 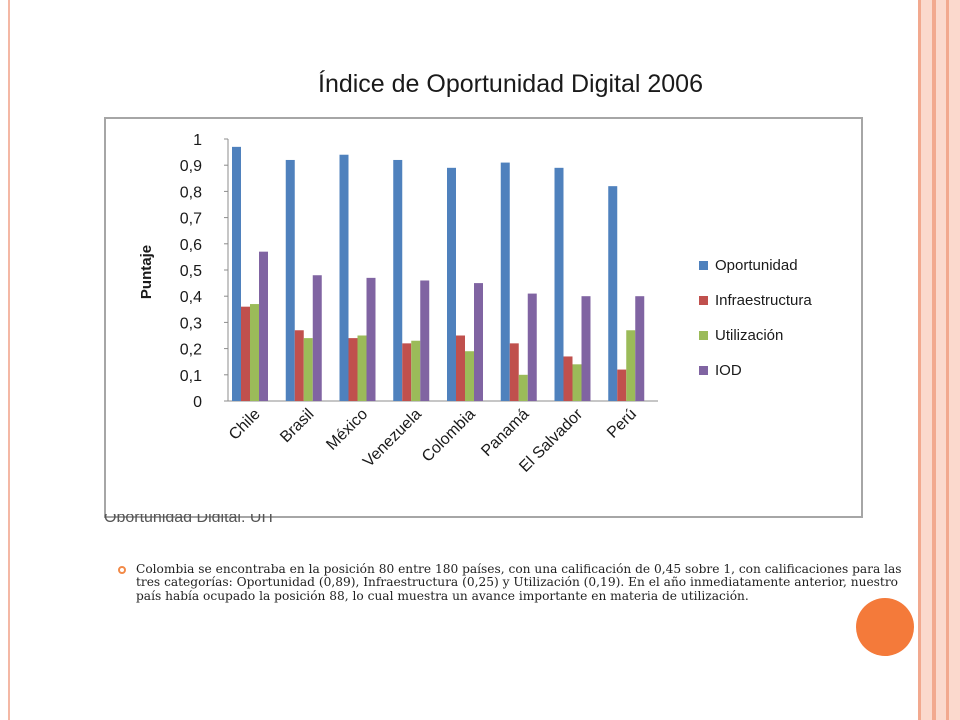 I want to click on legend-label: IOD, so click(x=728, y=370).